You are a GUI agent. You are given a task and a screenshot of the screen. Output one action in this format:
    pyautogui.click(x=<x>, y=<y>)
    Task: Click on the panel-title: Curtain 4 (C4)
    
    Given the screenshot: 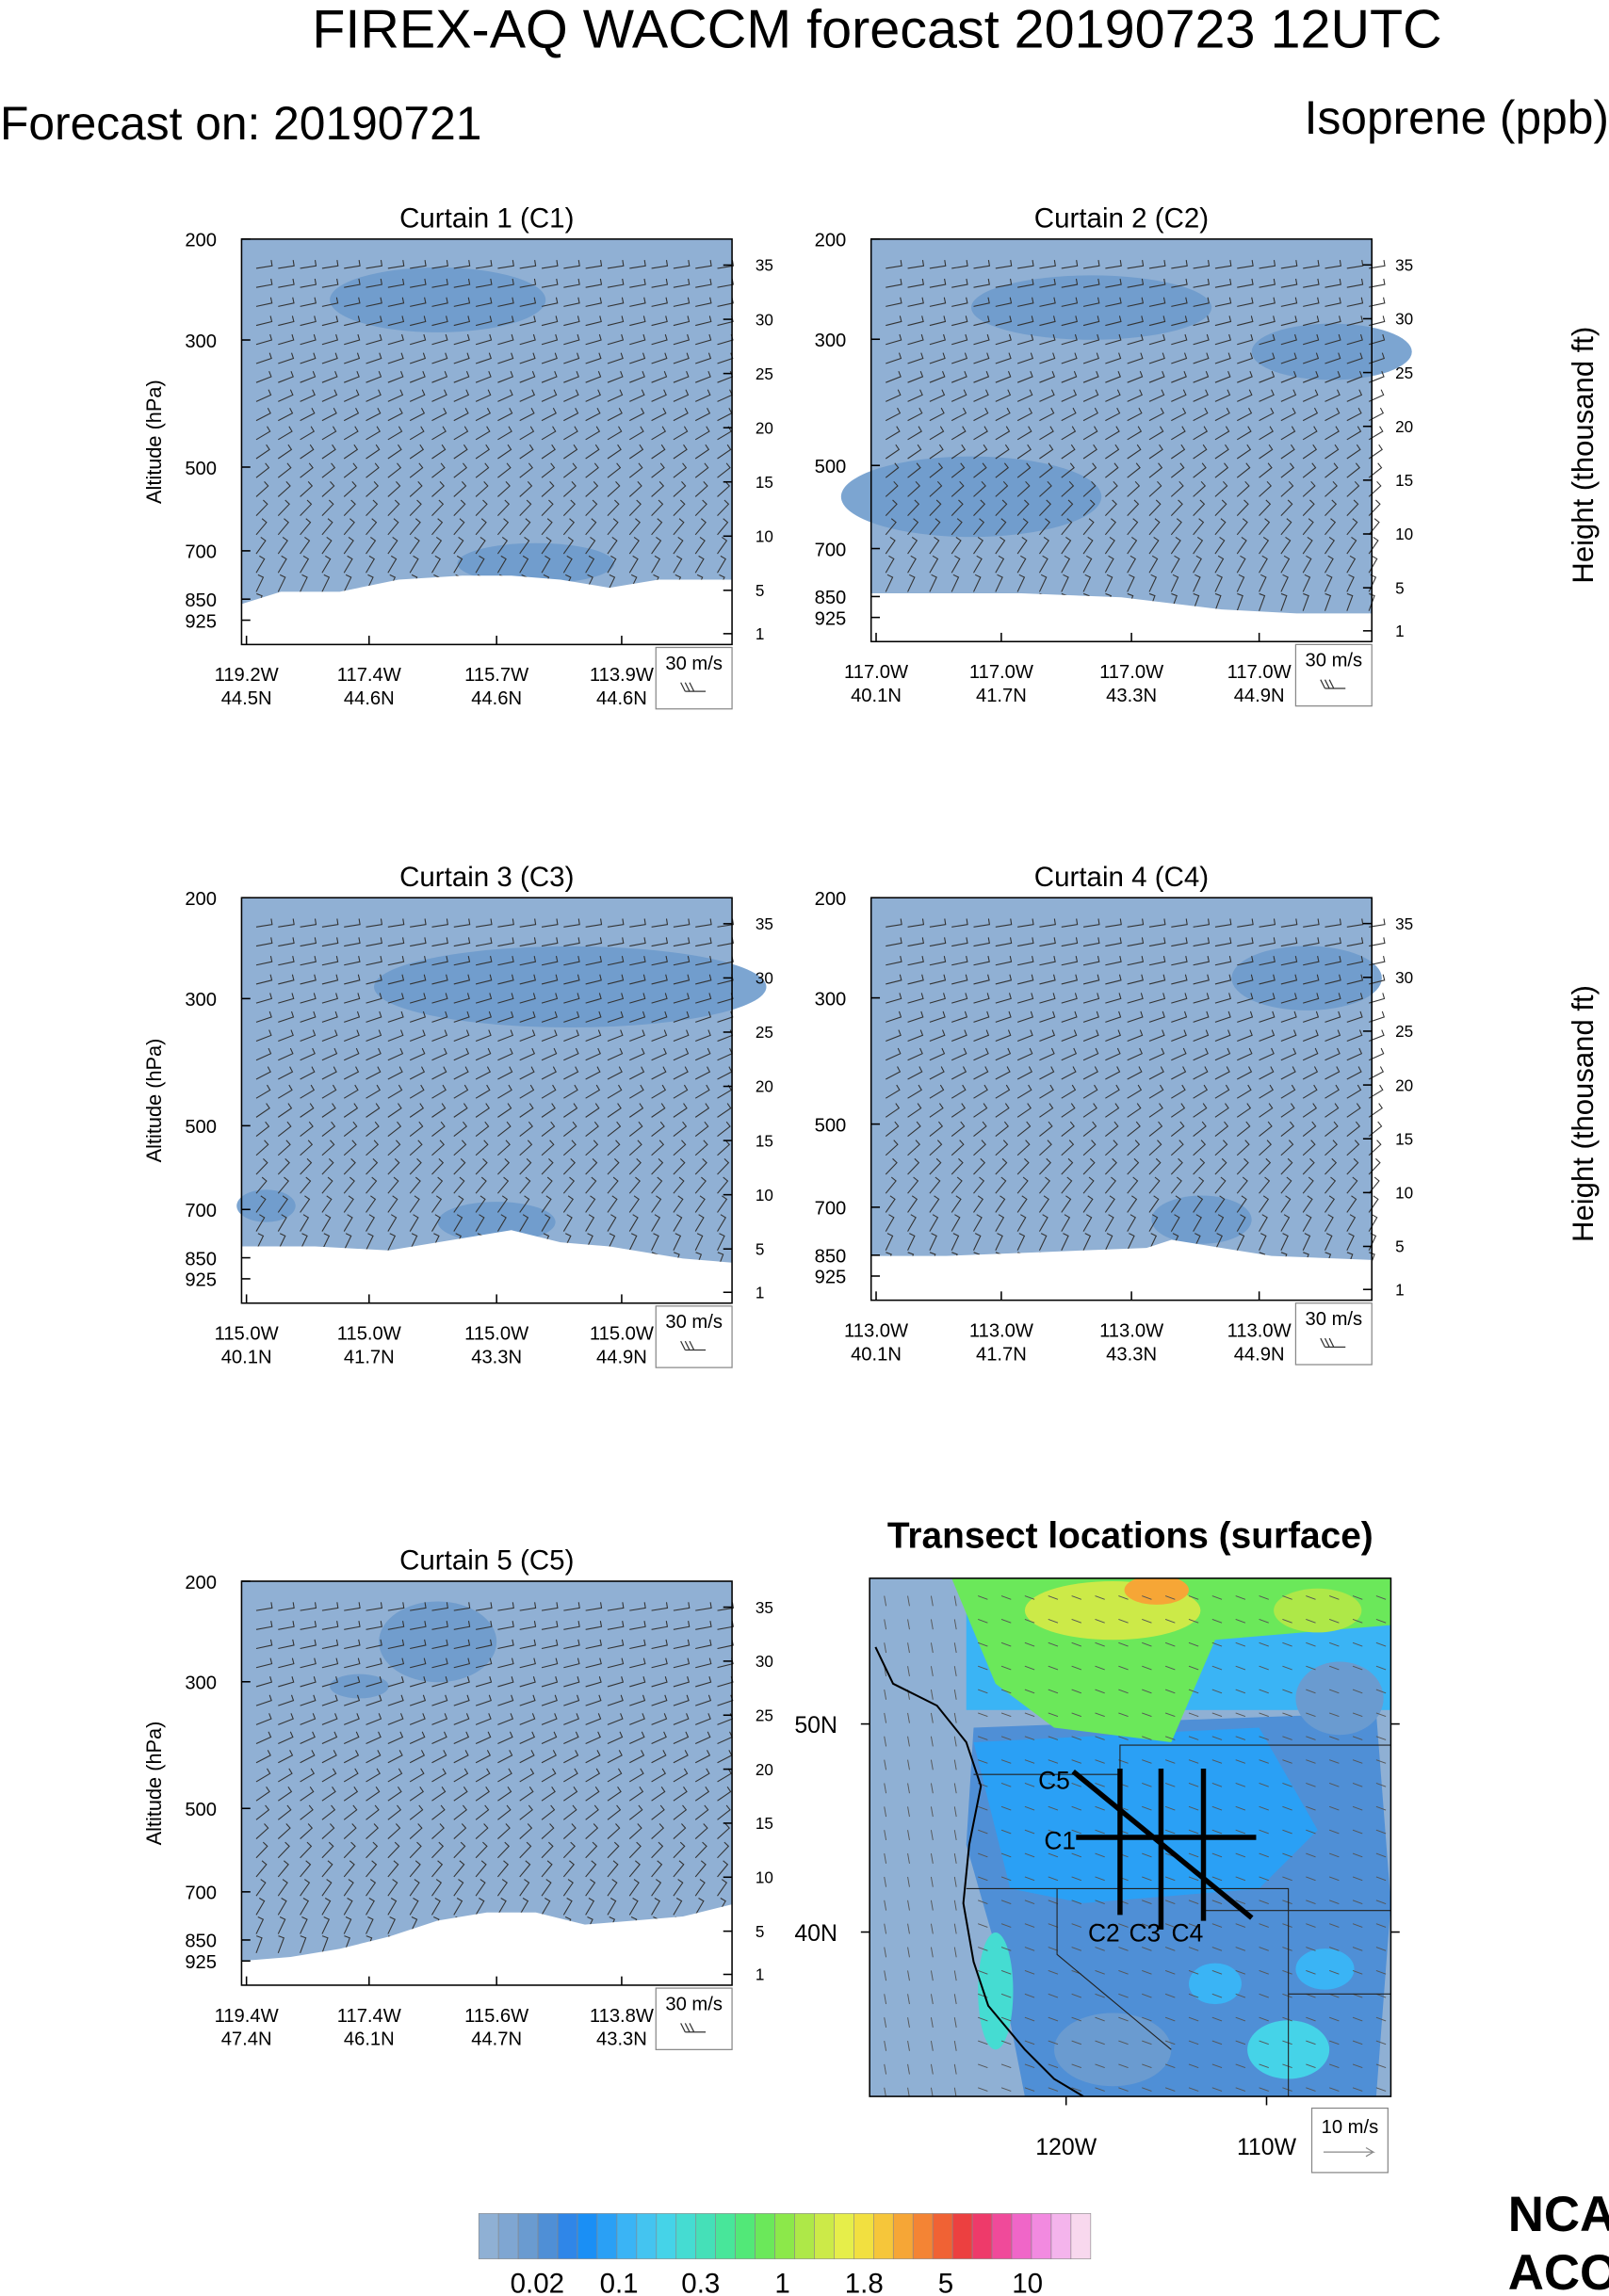 What is the action you would take?
    pyautogui.click(x=1121, y=877)
    